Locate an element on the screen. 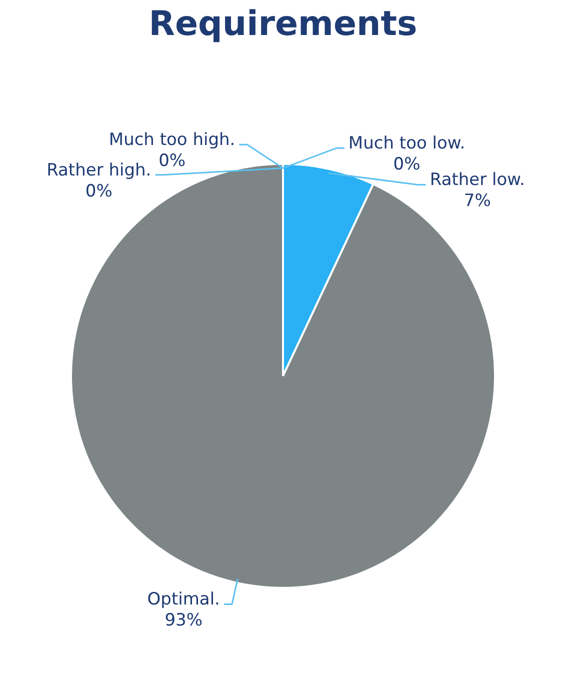 Image resolution: width=566 pixels, height=675 pixels. category-label: Much too low. is located at coordinates (407, 144).